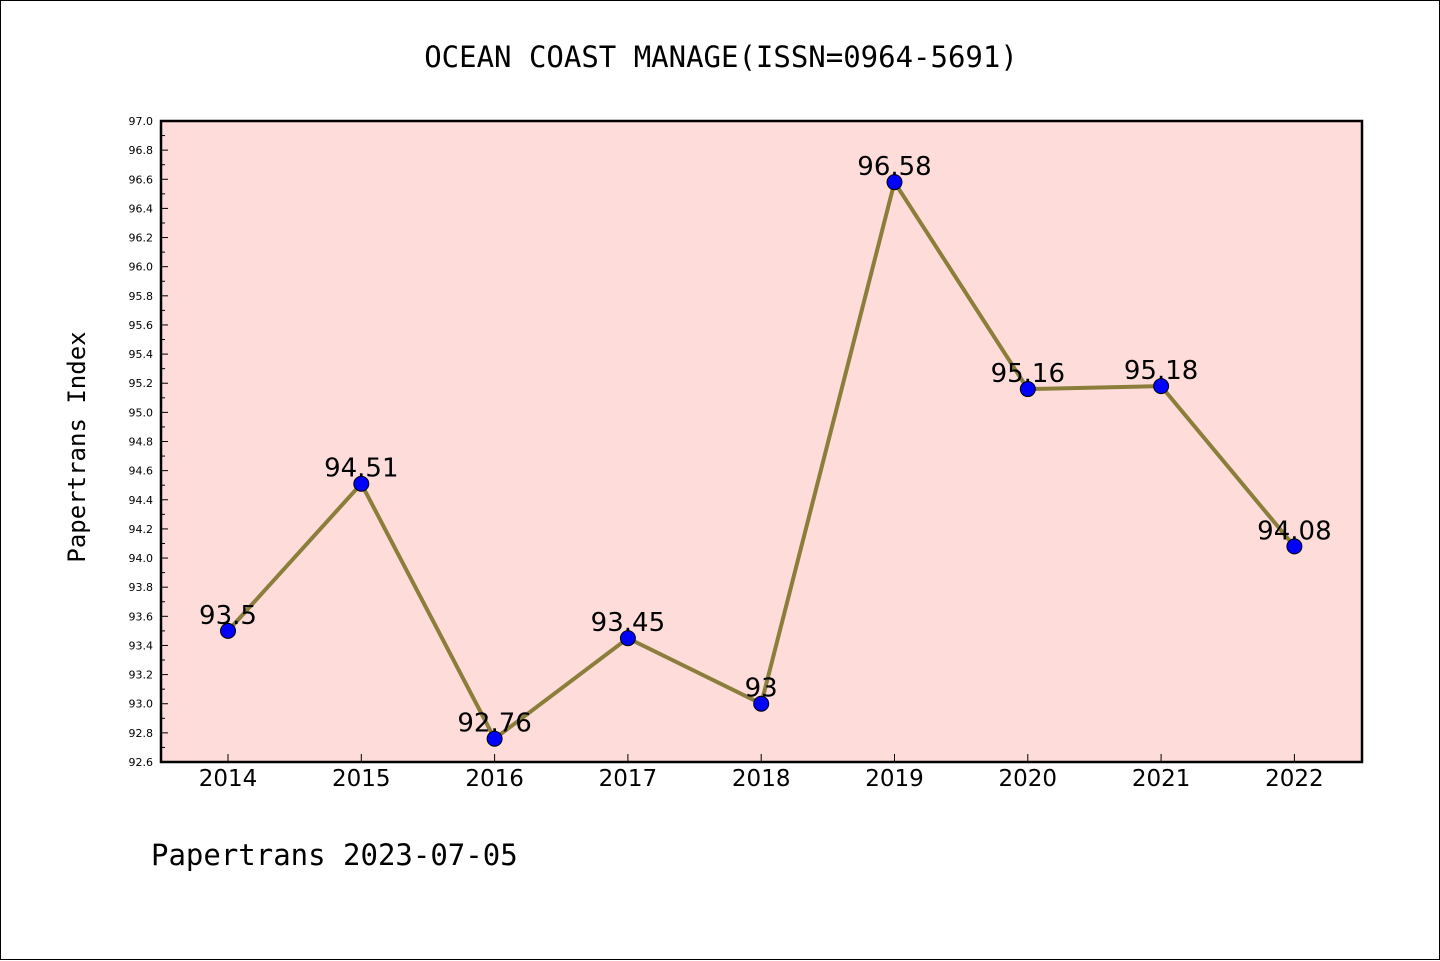 This screenshot has width=1440, height=961. Describe the element at coordinates (1028, 374) in the screenshot. I see `data-label: 95.16` at that location.